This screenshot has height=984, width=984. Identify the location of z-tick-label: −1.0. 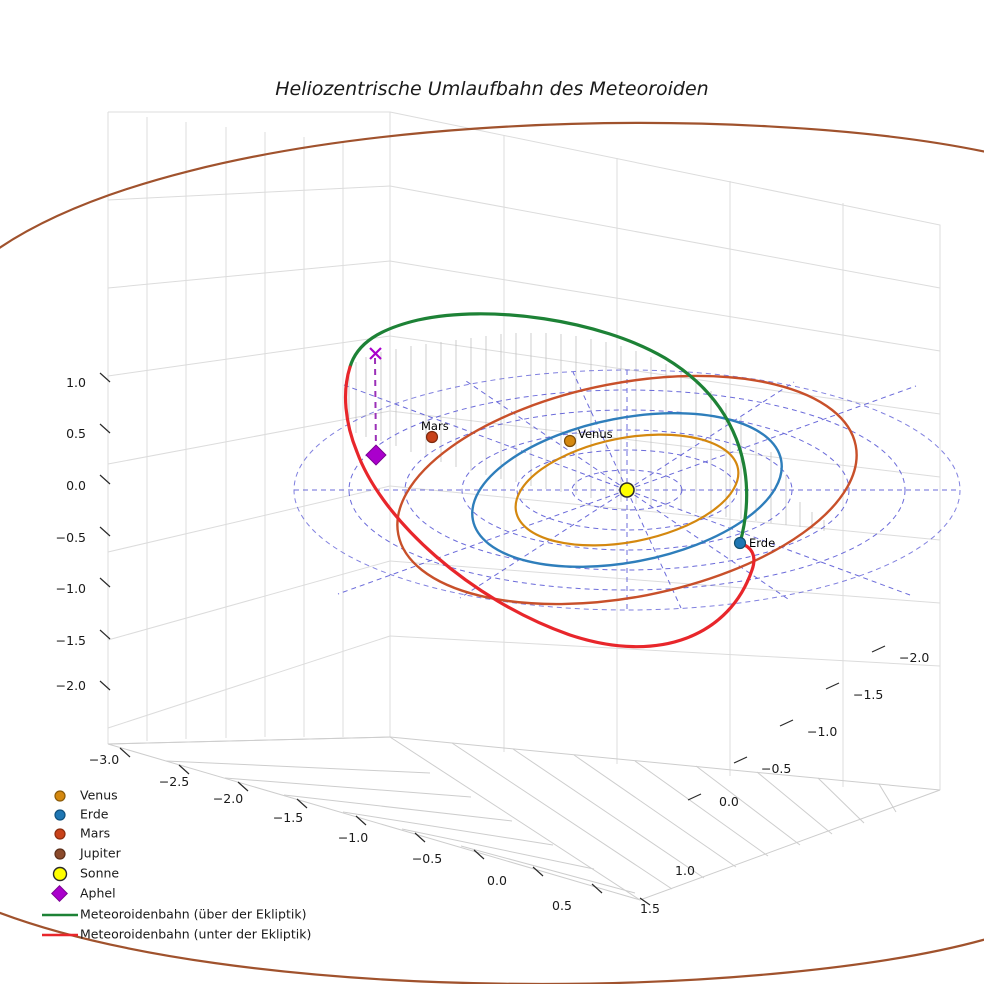
(71, 588).